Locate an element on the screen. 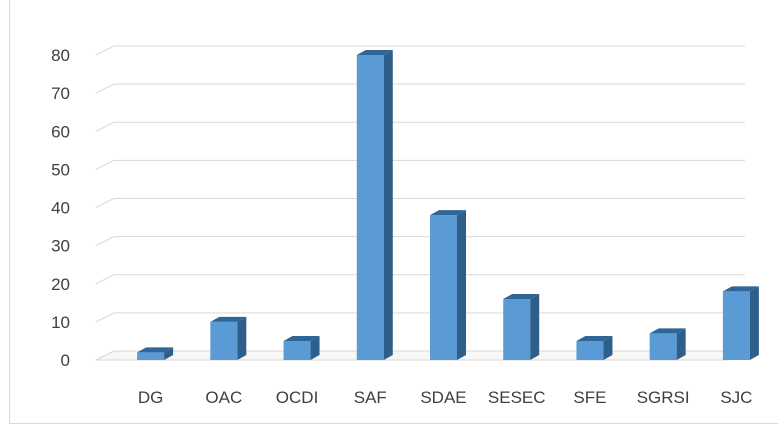 The height and width of the screenshot is (425, 779). x-tick-label: SGRSI is located at coordinates (663, 397).